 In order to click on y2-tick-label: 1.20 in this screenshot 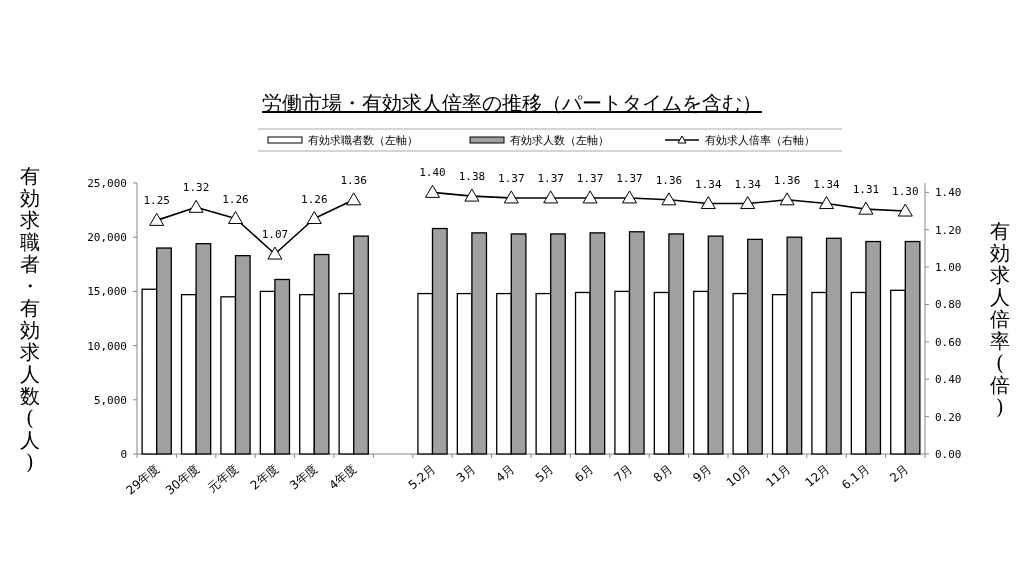, I will do `click(948, 230)`.